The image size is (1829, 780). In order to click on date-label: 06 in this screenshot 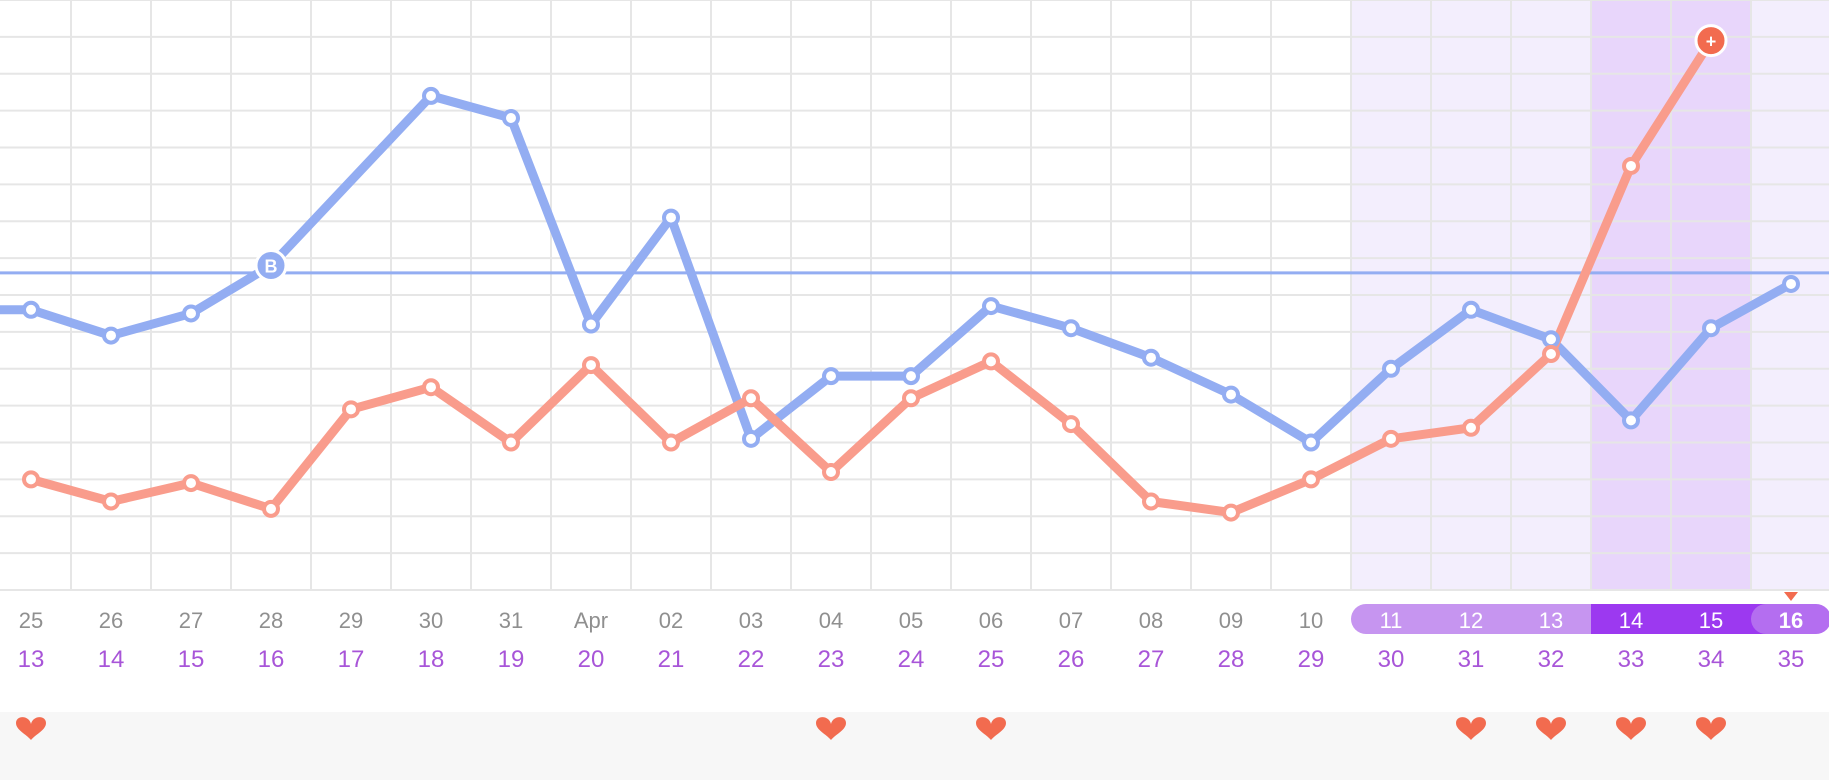, I will do `click(991, 620)`.